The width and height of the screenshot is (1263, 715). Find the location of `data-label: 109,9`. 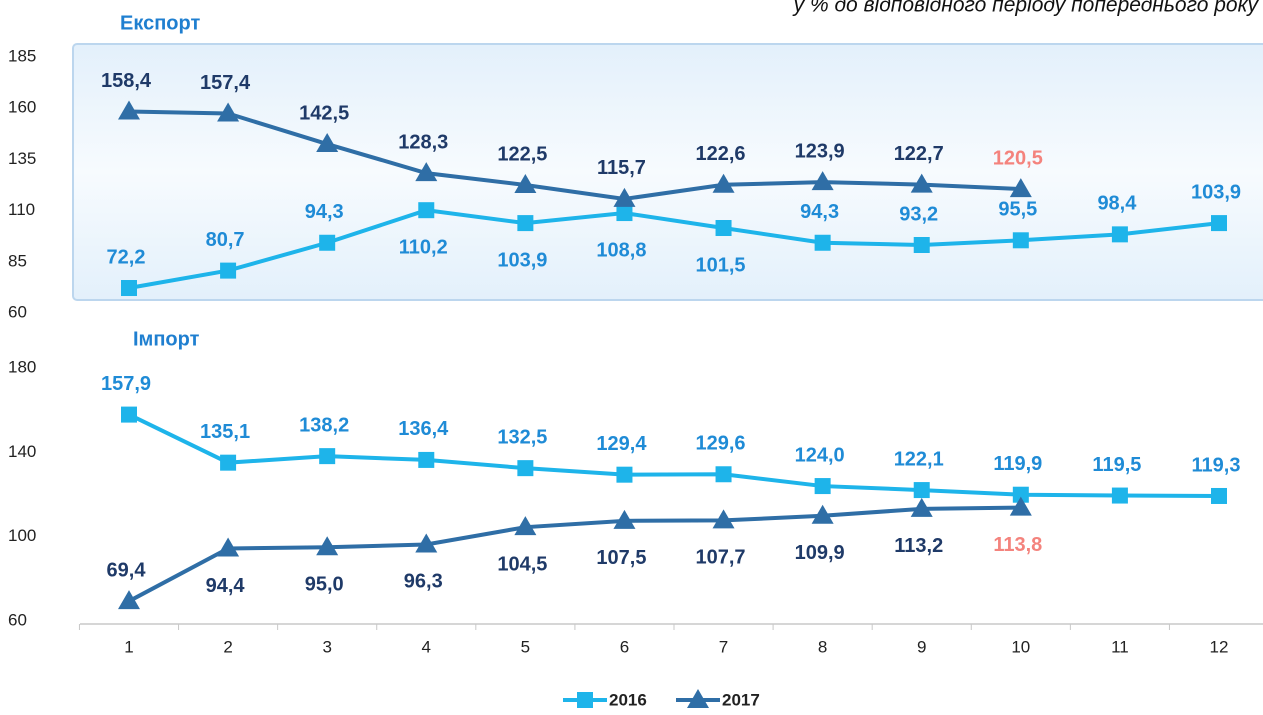

data-label: 109,9 is located at coordinates (820, 553).